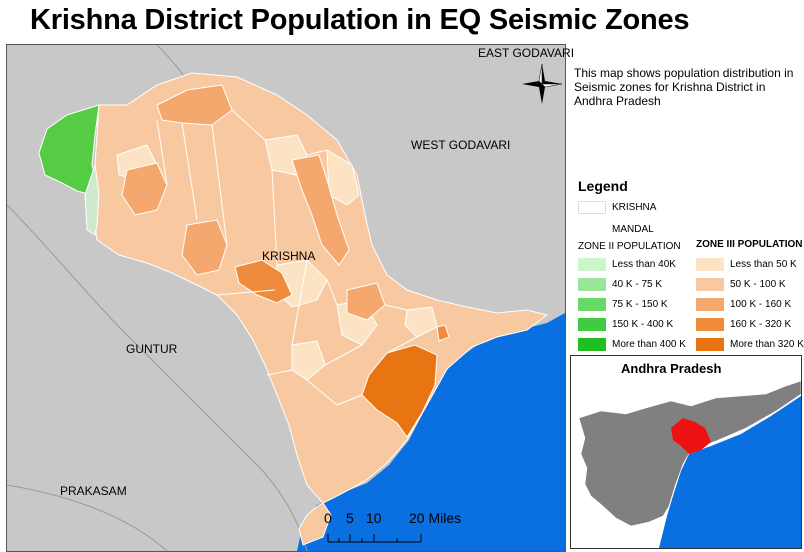 This screenshot has height=552, width=804. What do you see at coordinates (592, 207) in the screenshot?
I see `legend-krishna-swatch` at bounding box center [592, 207].